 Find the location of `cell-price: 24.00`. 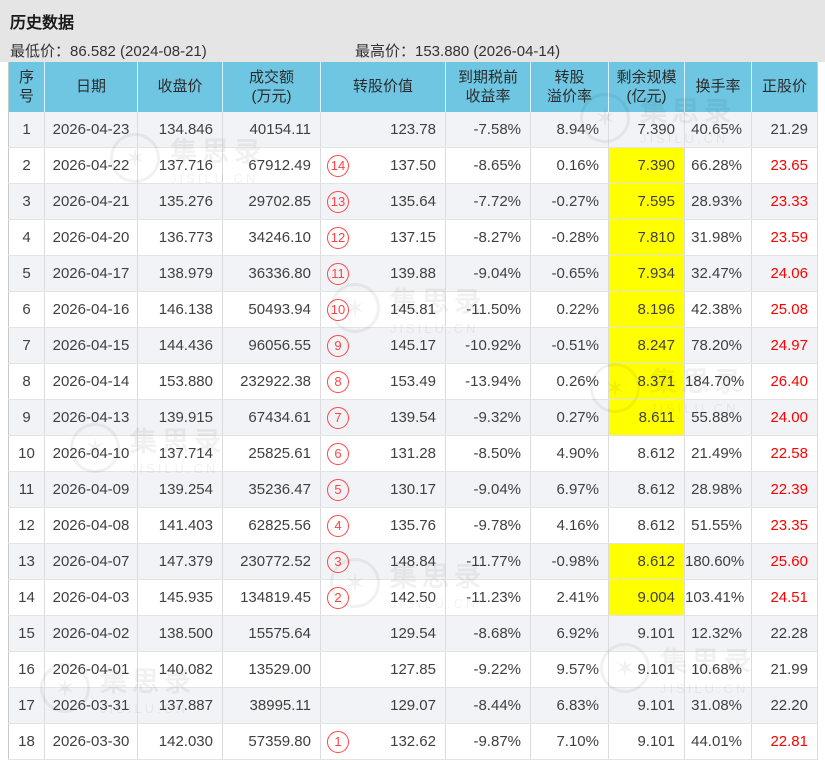

cell-price: 24.00 is located at coordinates (784, 417).